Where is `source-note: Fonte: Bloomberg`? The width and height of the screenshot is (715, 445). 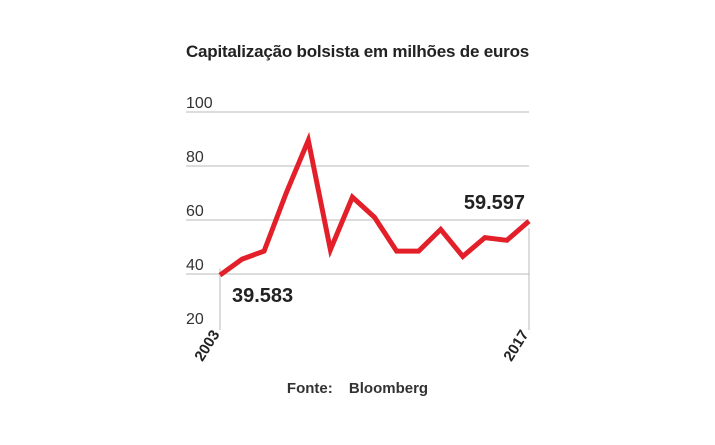
source-note: Fonte: Bloomberg is located at coordinates (357, 388).